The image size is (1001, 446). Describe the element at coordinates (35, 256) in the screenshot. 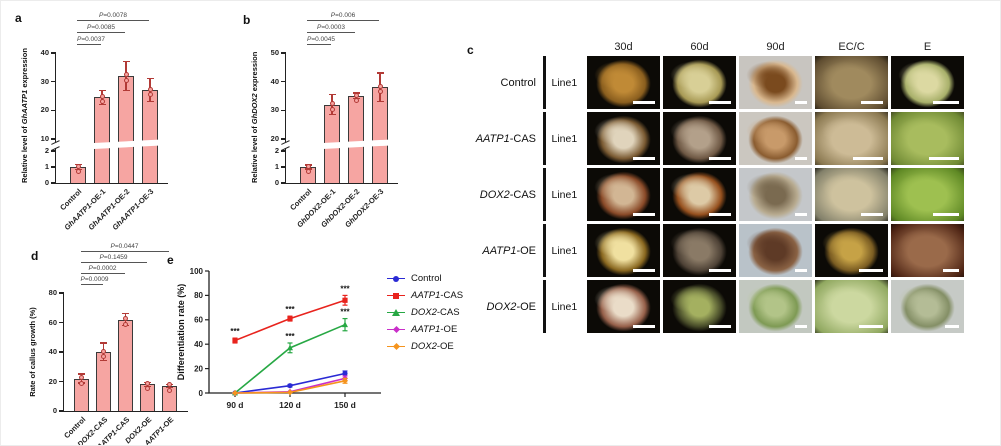

I see `panel-d-letter: d` at that location.